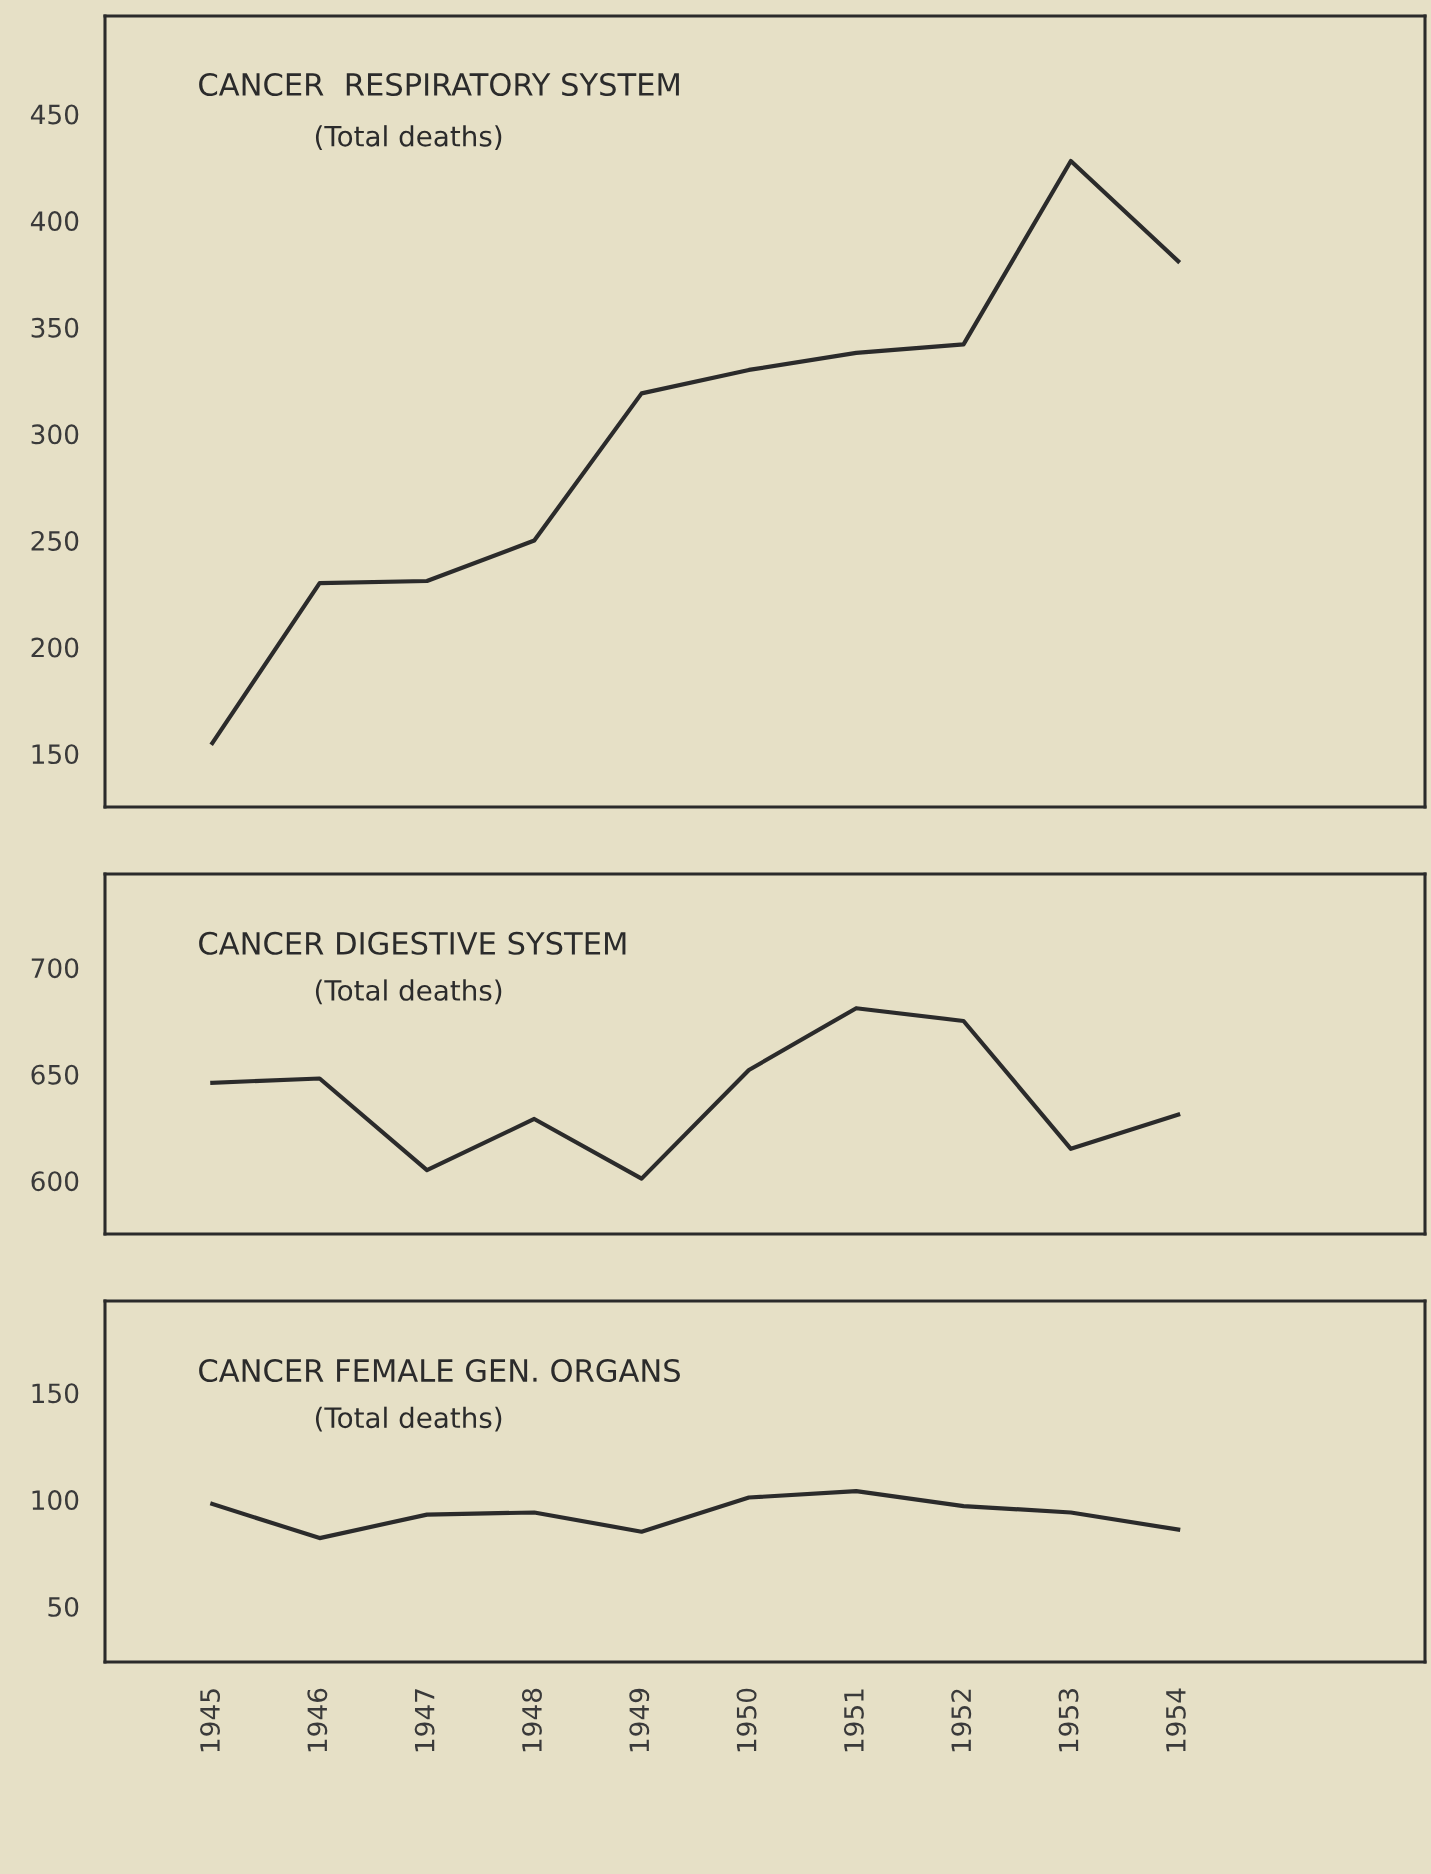  I want to click on y-tick-label: 100, so click(55, 1500).